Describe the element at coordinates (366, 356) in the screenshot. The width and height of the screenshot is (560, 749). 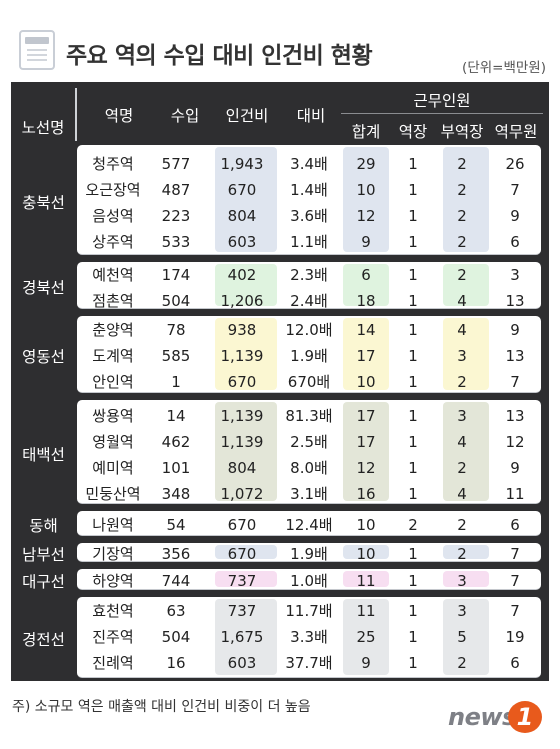
I see `cell-total: 17` at that location.